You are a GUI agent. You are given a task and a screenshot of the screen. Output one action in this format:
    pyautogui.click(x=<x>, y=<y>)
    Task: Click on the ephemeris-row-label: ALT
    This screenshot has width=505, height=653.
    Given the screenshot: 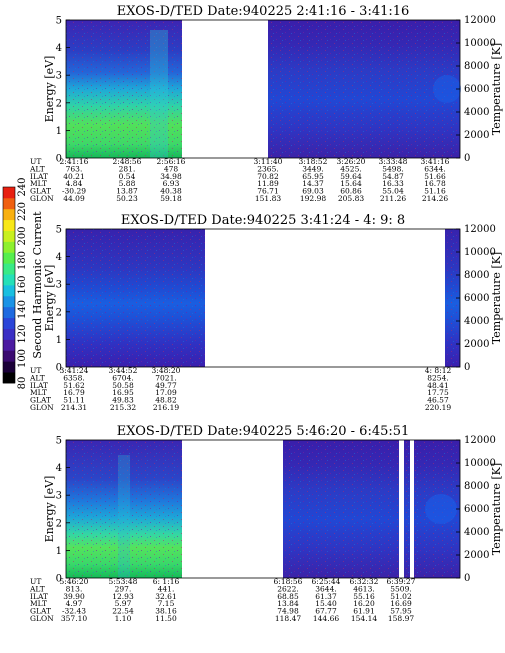 What is the action you would take?
    pyautogui.click(x=37, y=377)
    